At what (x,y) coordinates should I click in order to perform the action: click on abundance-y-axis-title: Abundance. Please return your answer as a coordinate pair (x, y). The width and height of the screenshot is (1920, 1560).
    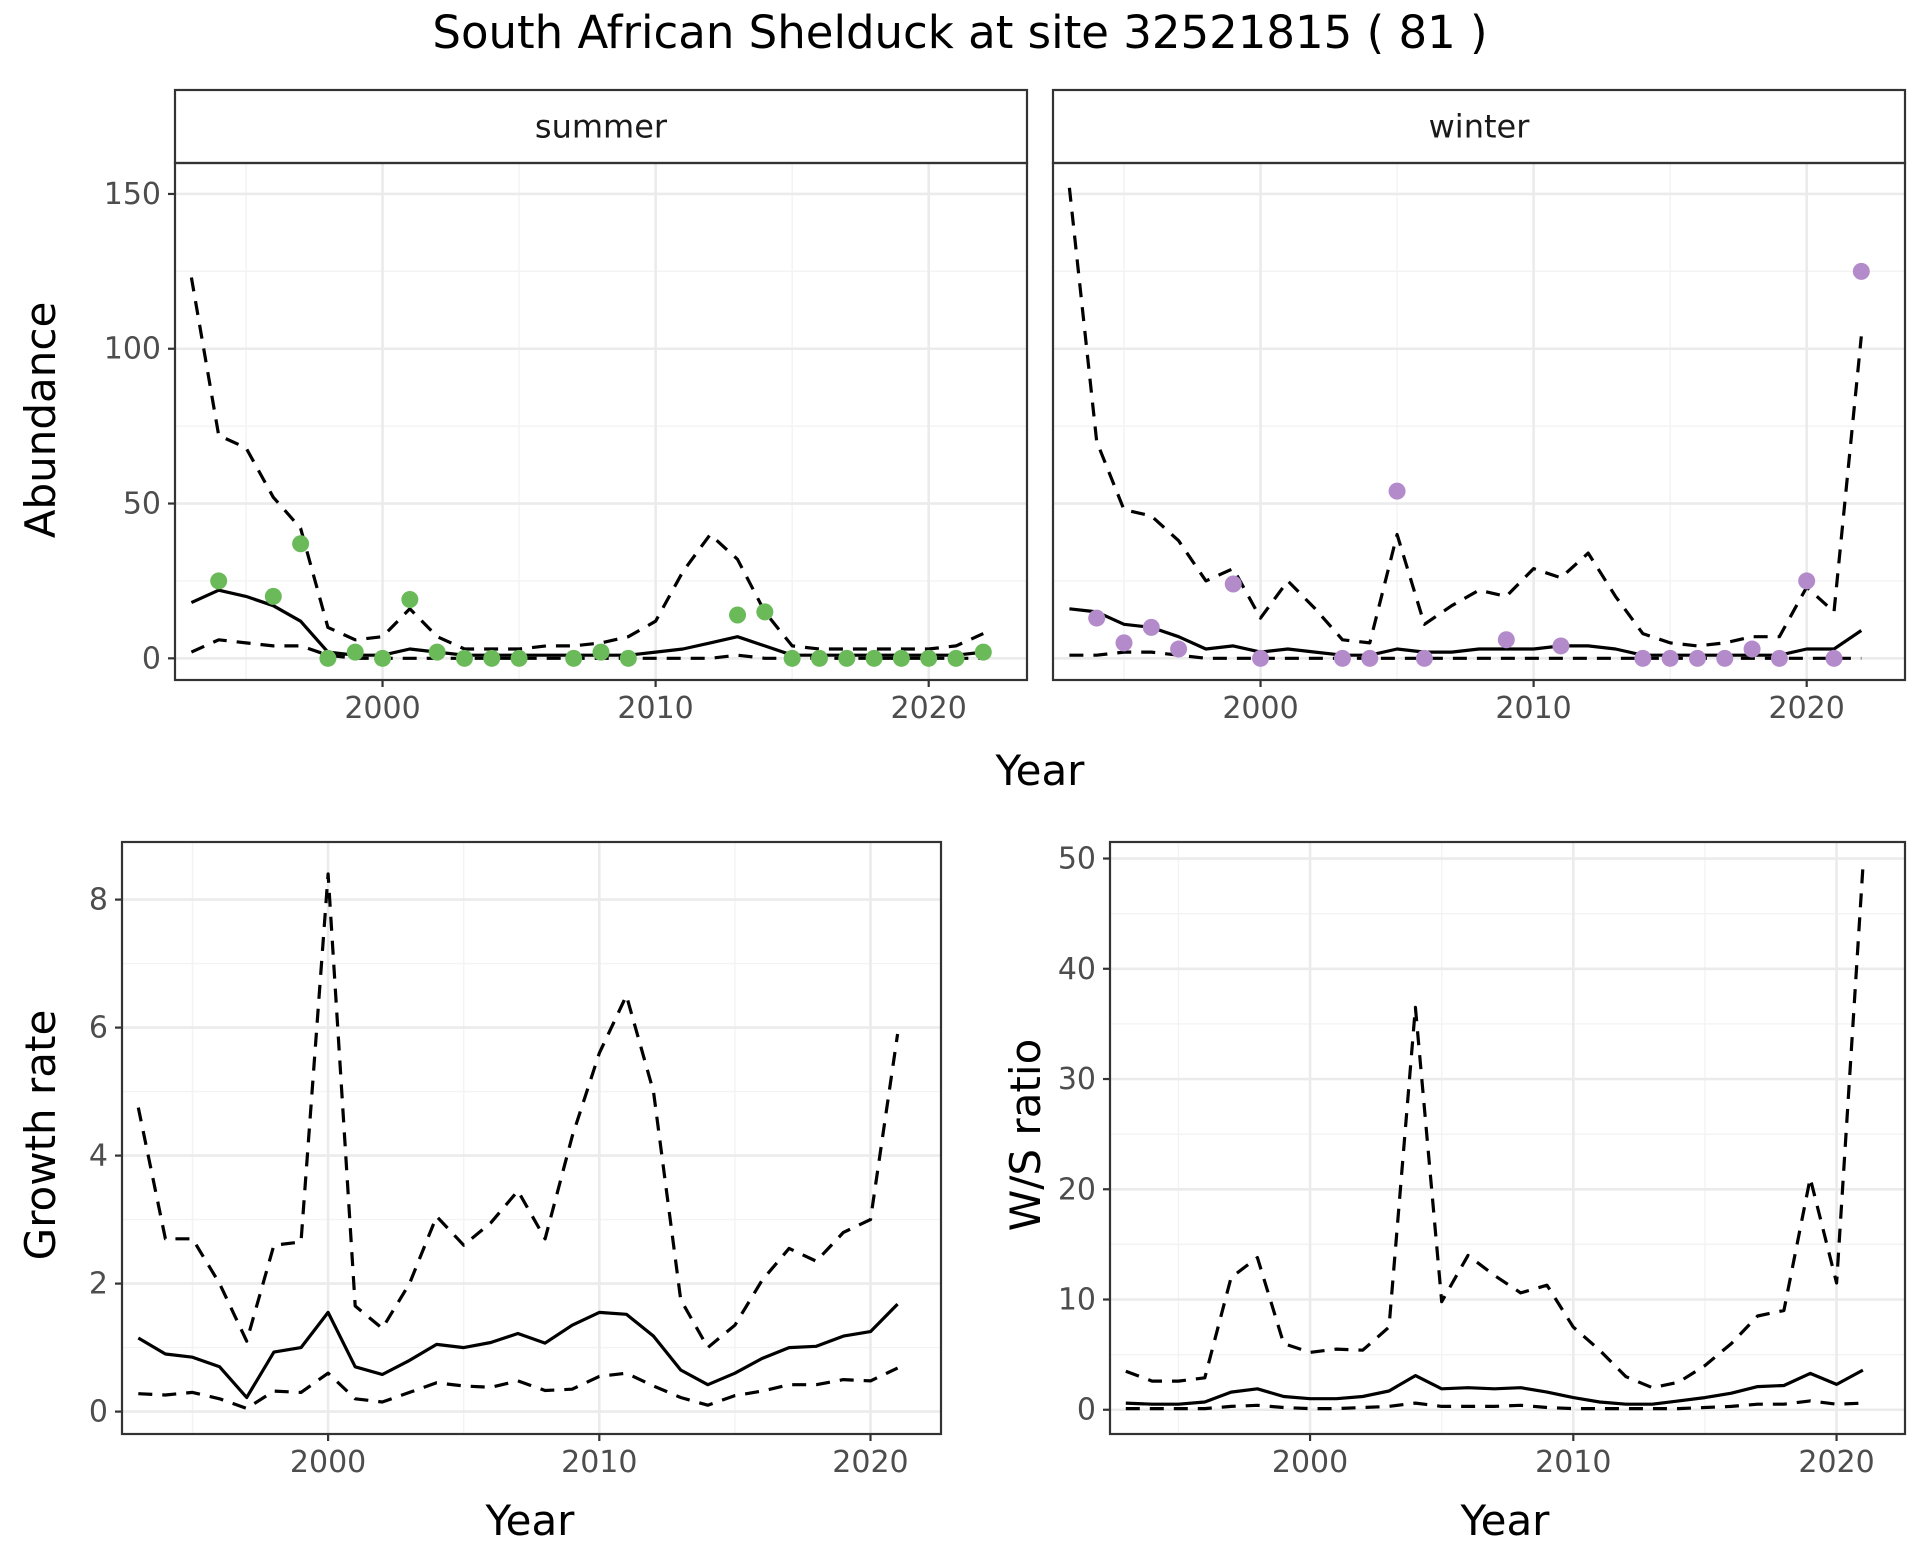
    Looking at the image, I should click on (40, 420).